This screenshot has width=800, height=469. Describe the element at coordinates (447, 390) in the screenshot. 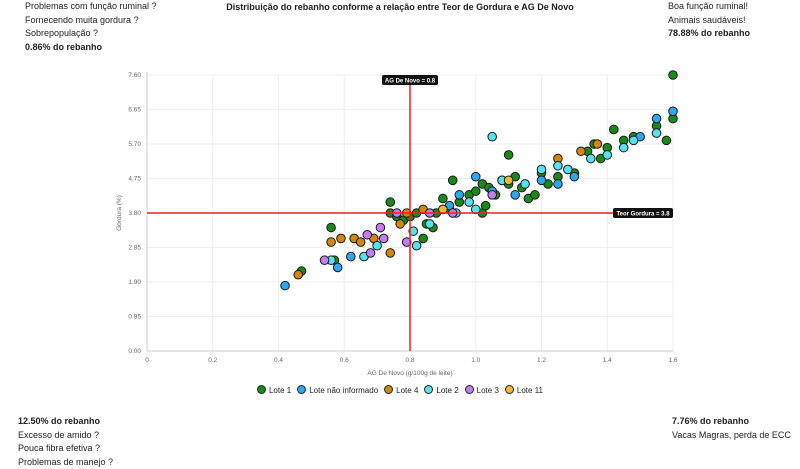

I see `legend-label: Lote 2` at that location.